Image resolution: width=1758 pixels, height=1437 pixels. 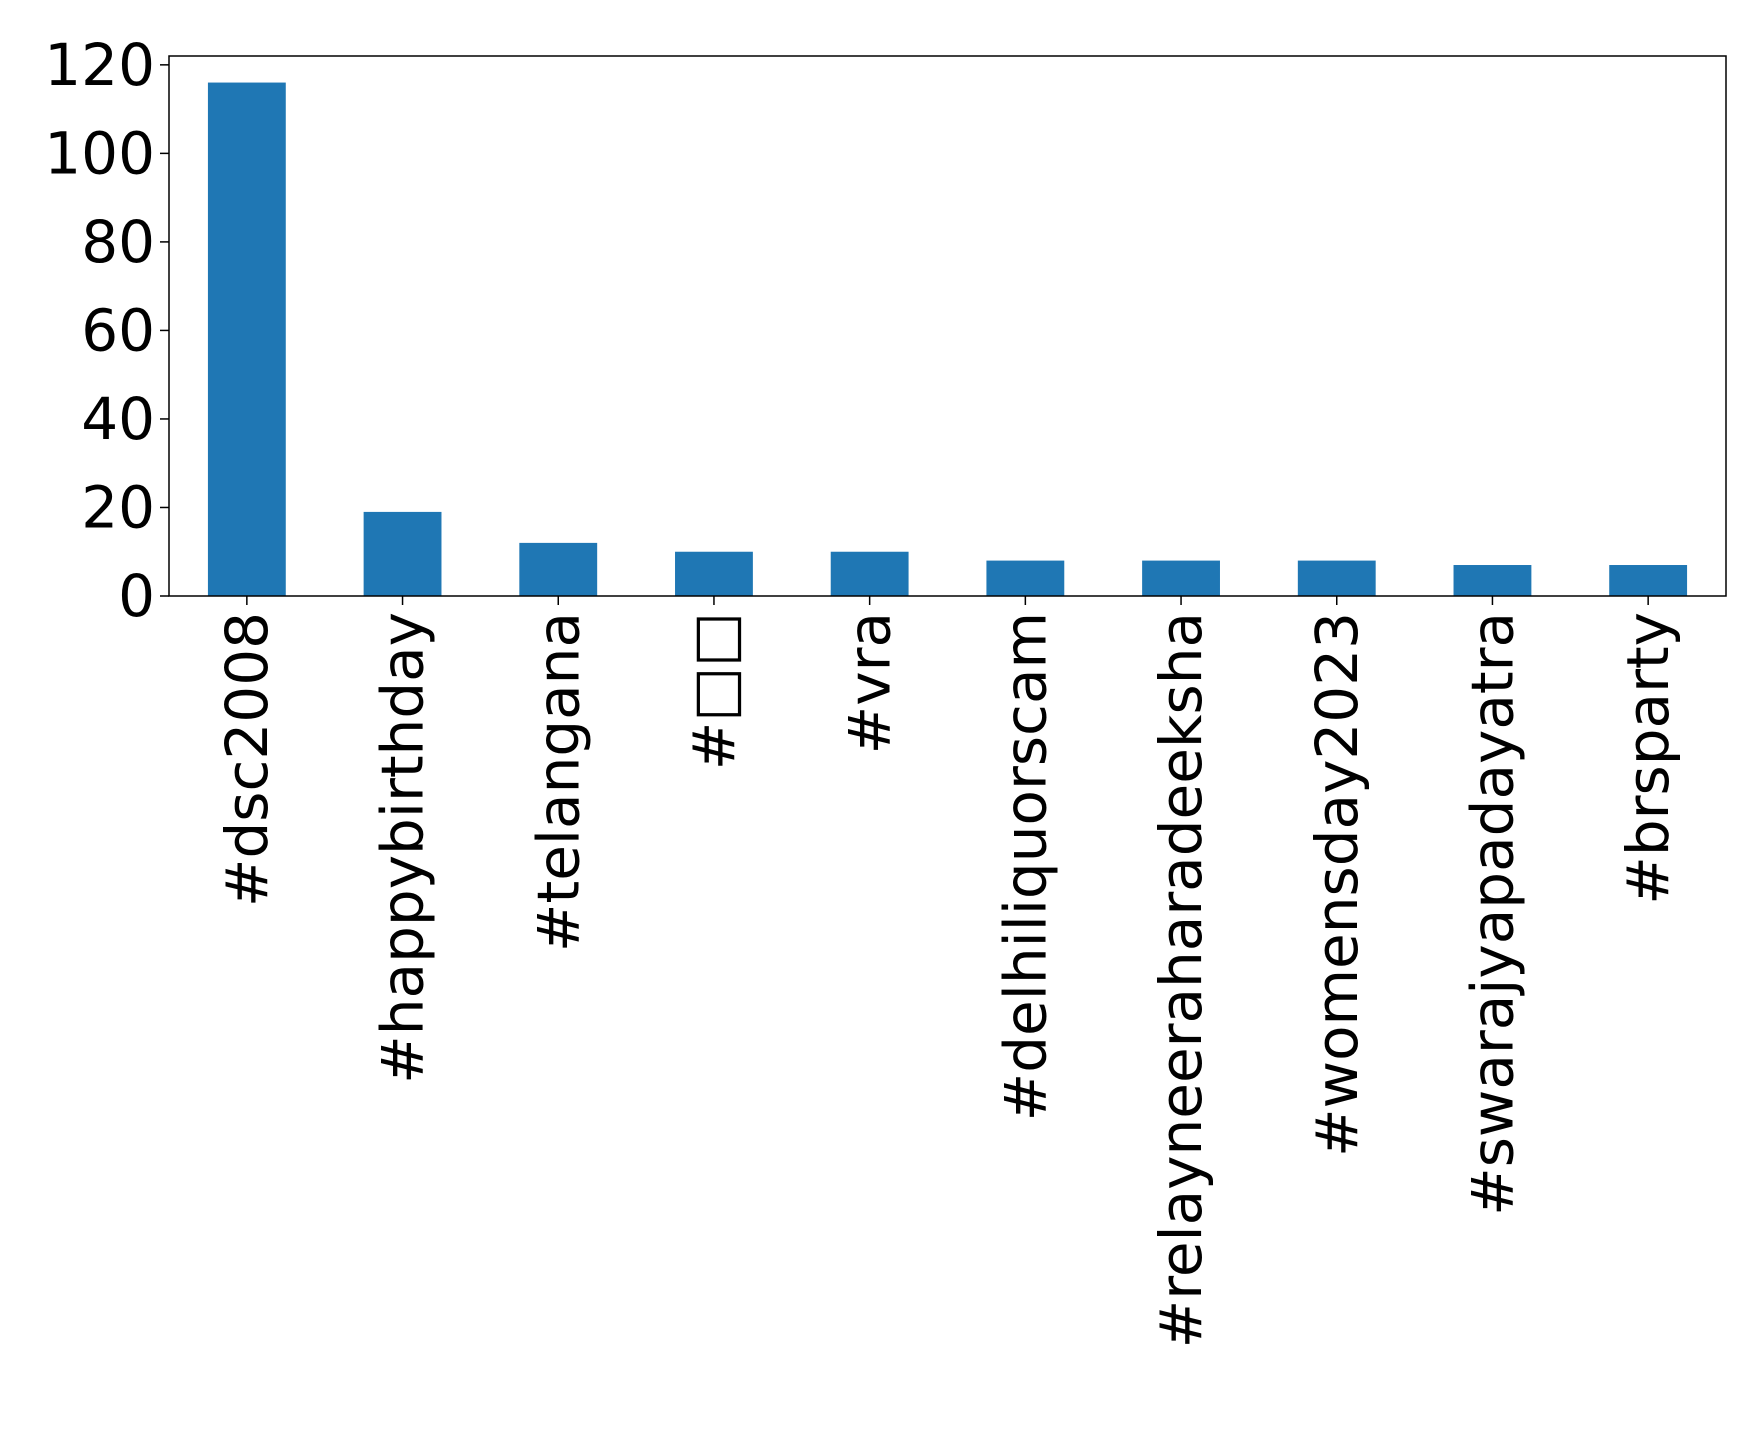 I want to click on y-tick-label: 20, so click(x=118, y=507).